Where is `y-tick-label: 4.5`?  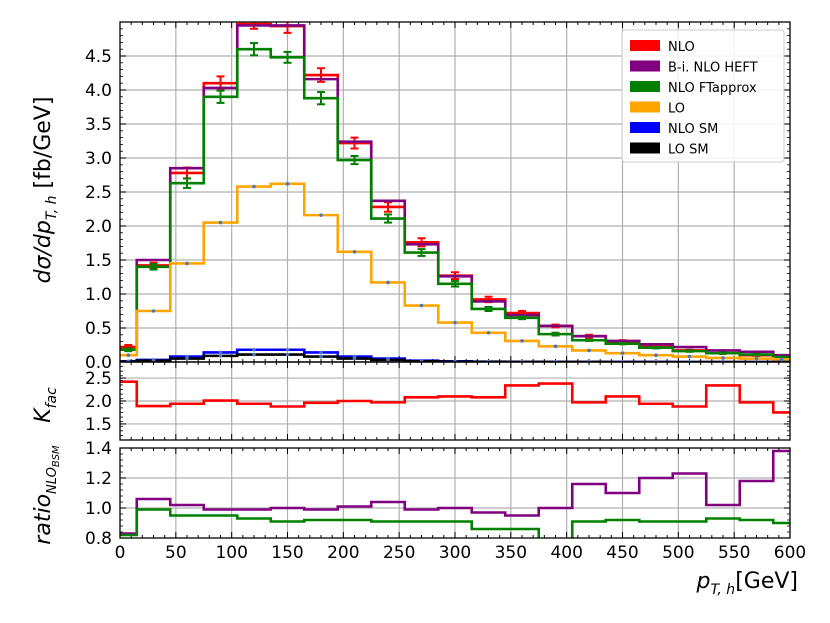
y-tick-label: 4.5 is located at coordinates (98, 57).